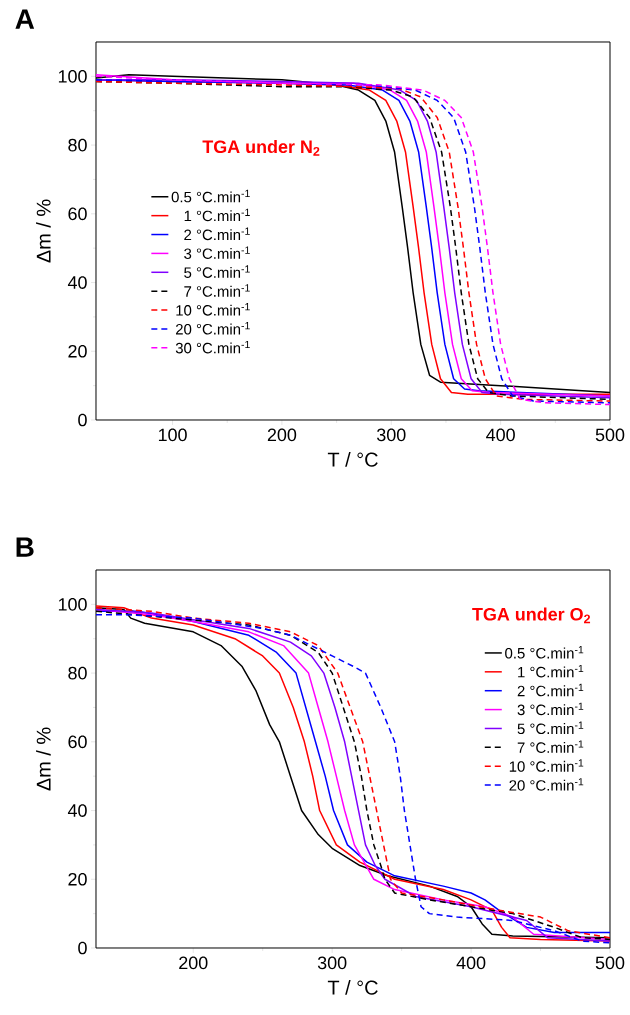  Describe the element at coordinates (212, 347) in the screenshot. I see `legend-label: 30 °C.min$^{-1}$` at that location.